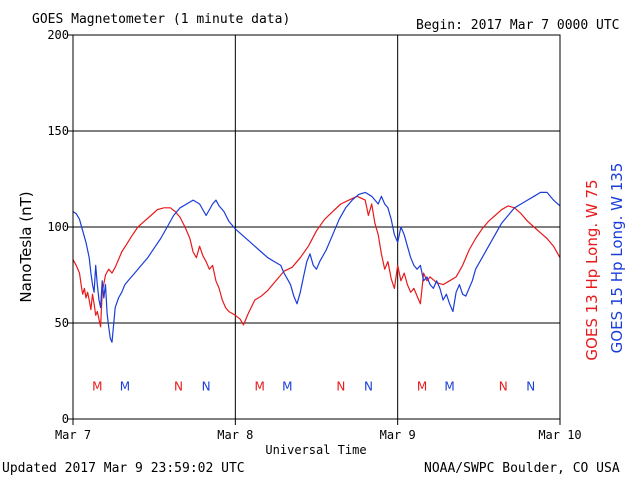 The height and width of the screenshot is (480, 640). I want to click on chart-title: GOES Magnetometer (1 minute data), so click(161, 19).